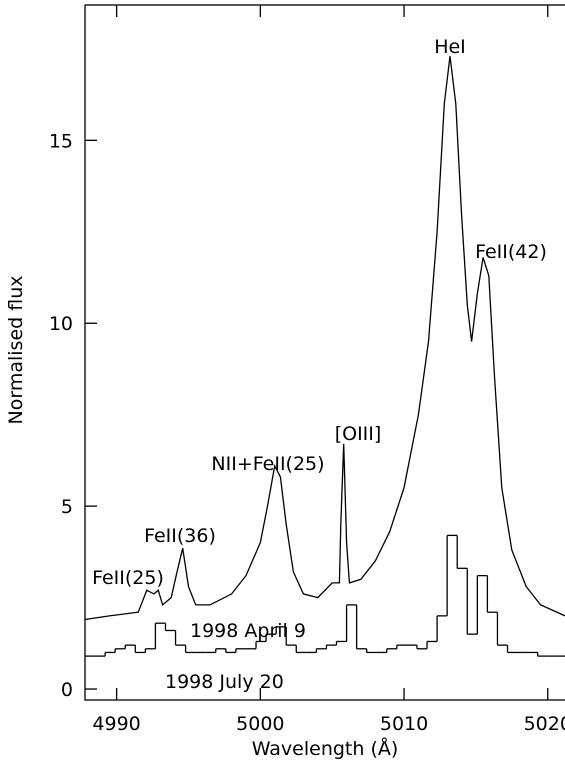 The width and height of the screenshot is (565, 769). Describe the element at coordinates (260, 724) in the screenshot. I see `x-tick-label: 5000` at that location.